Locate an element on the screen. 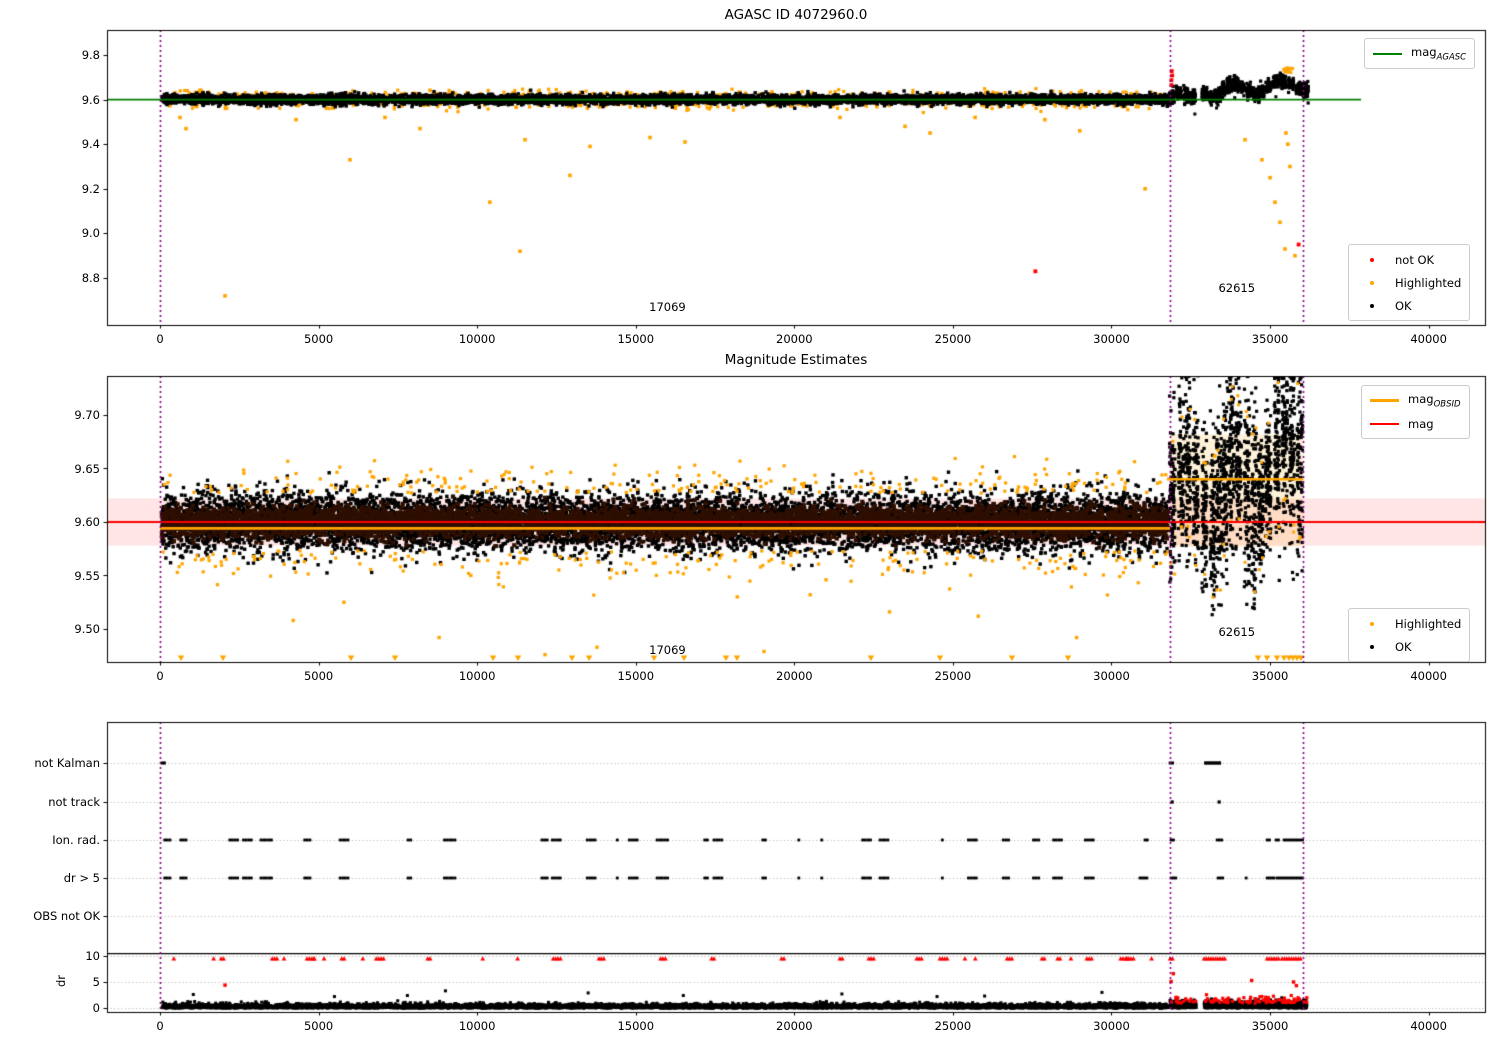  middle-plot-title: Magnitude Estimates is located at coordinates (796, 360).